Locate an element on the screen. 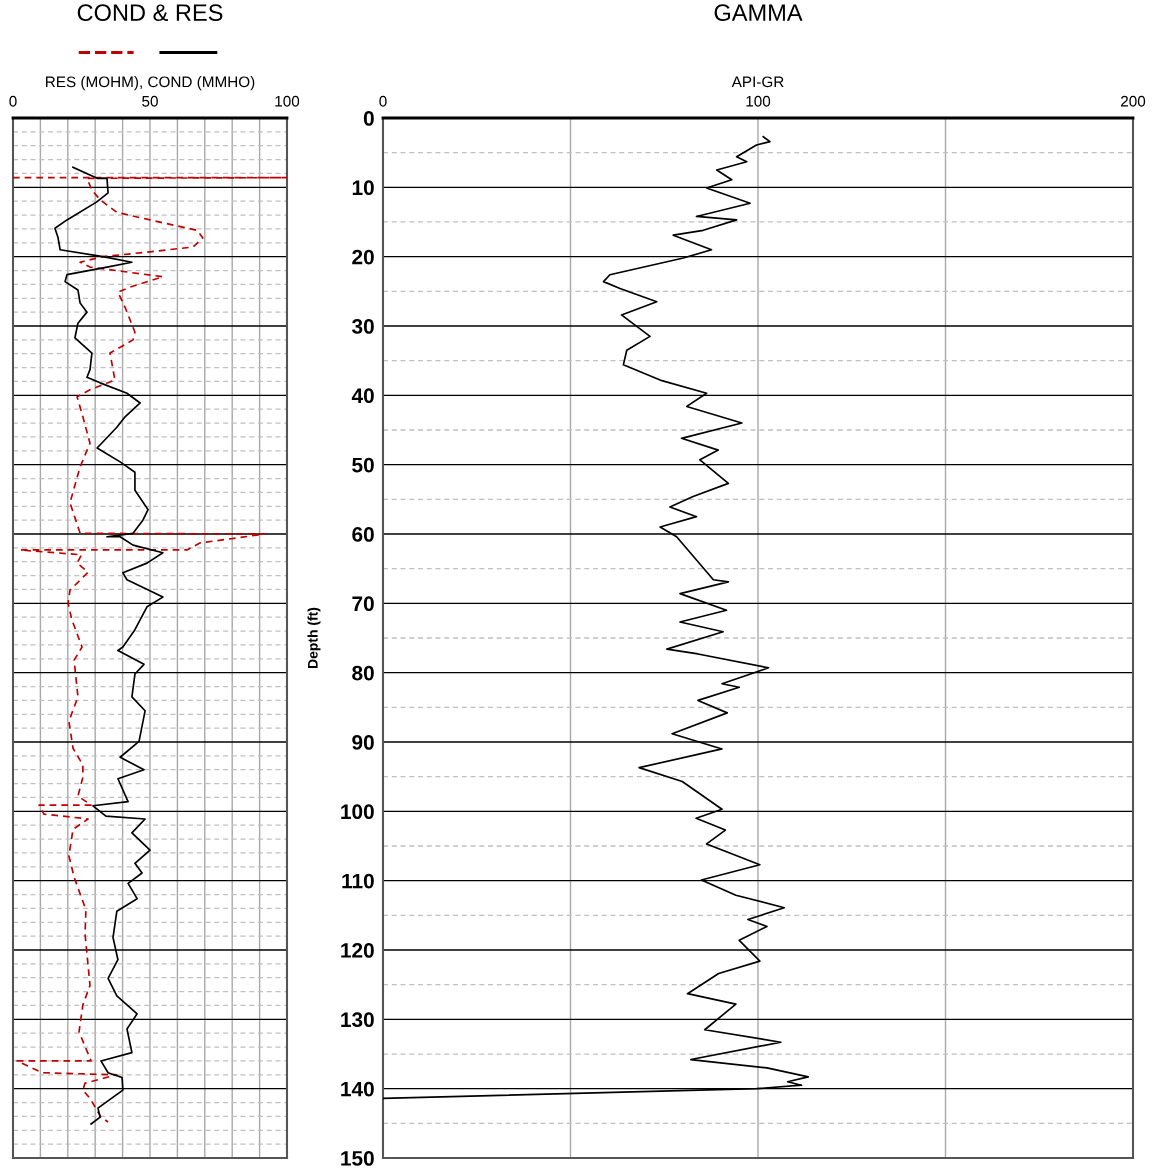  y-tick-label: 80 is located at coordinates (363, 673).